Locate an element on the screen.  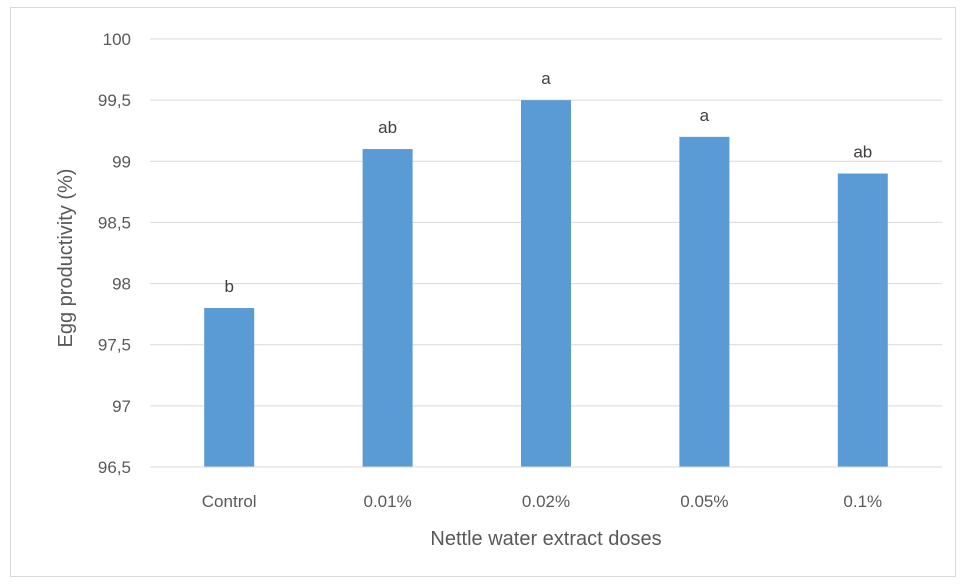
x-tick-label: 0.01% is located at coordinates (387, 501).